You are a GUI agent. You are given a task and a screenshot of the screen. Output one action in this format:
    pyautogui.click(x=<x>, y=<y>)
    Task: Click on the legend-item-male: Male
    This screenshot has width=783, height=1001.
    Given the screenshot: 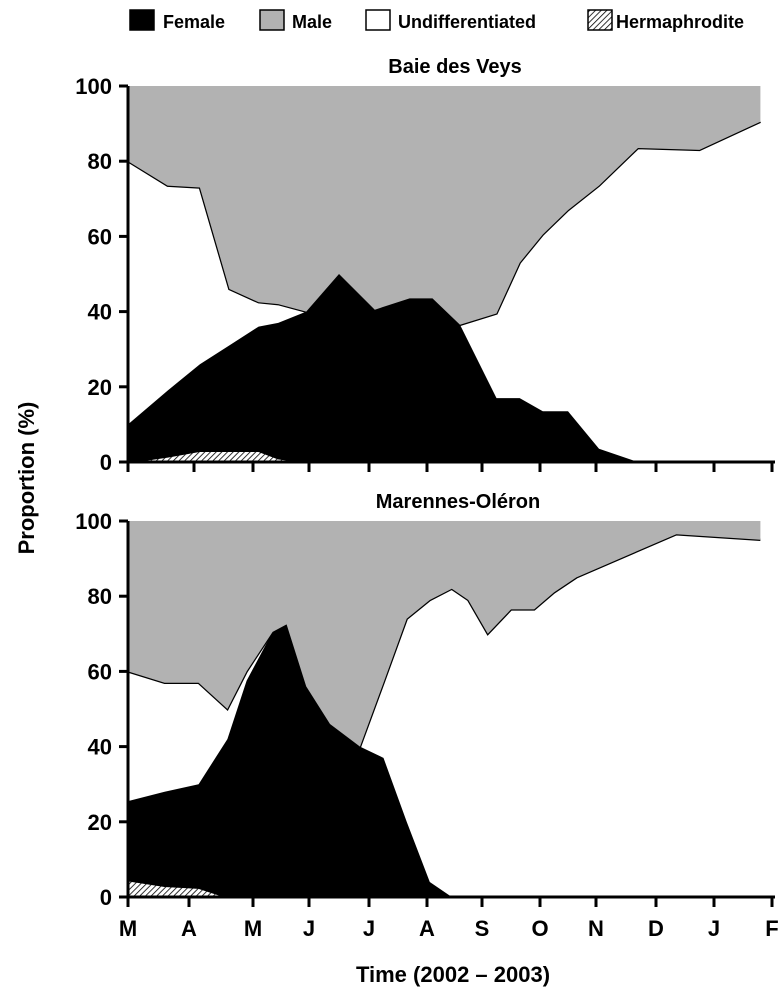 What is the action you would take?
    pyautogui.click(x=295, y=20)
    